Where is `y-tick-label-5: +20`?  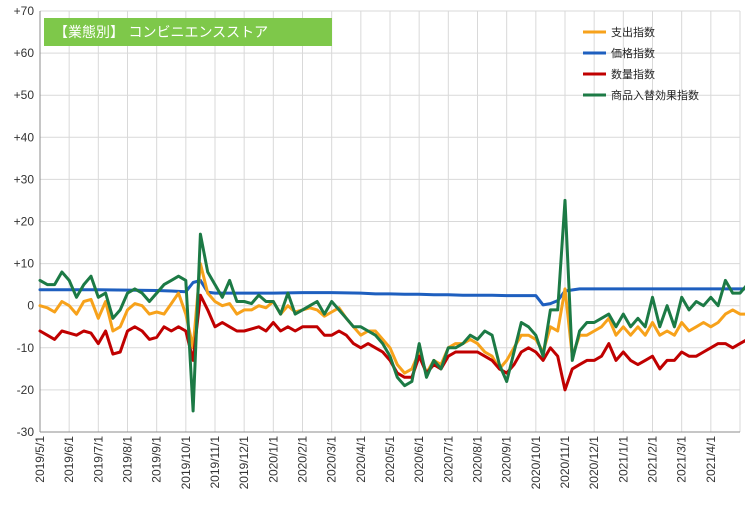
y-tick-label-5: +20 is located at coordinates (24, 222).